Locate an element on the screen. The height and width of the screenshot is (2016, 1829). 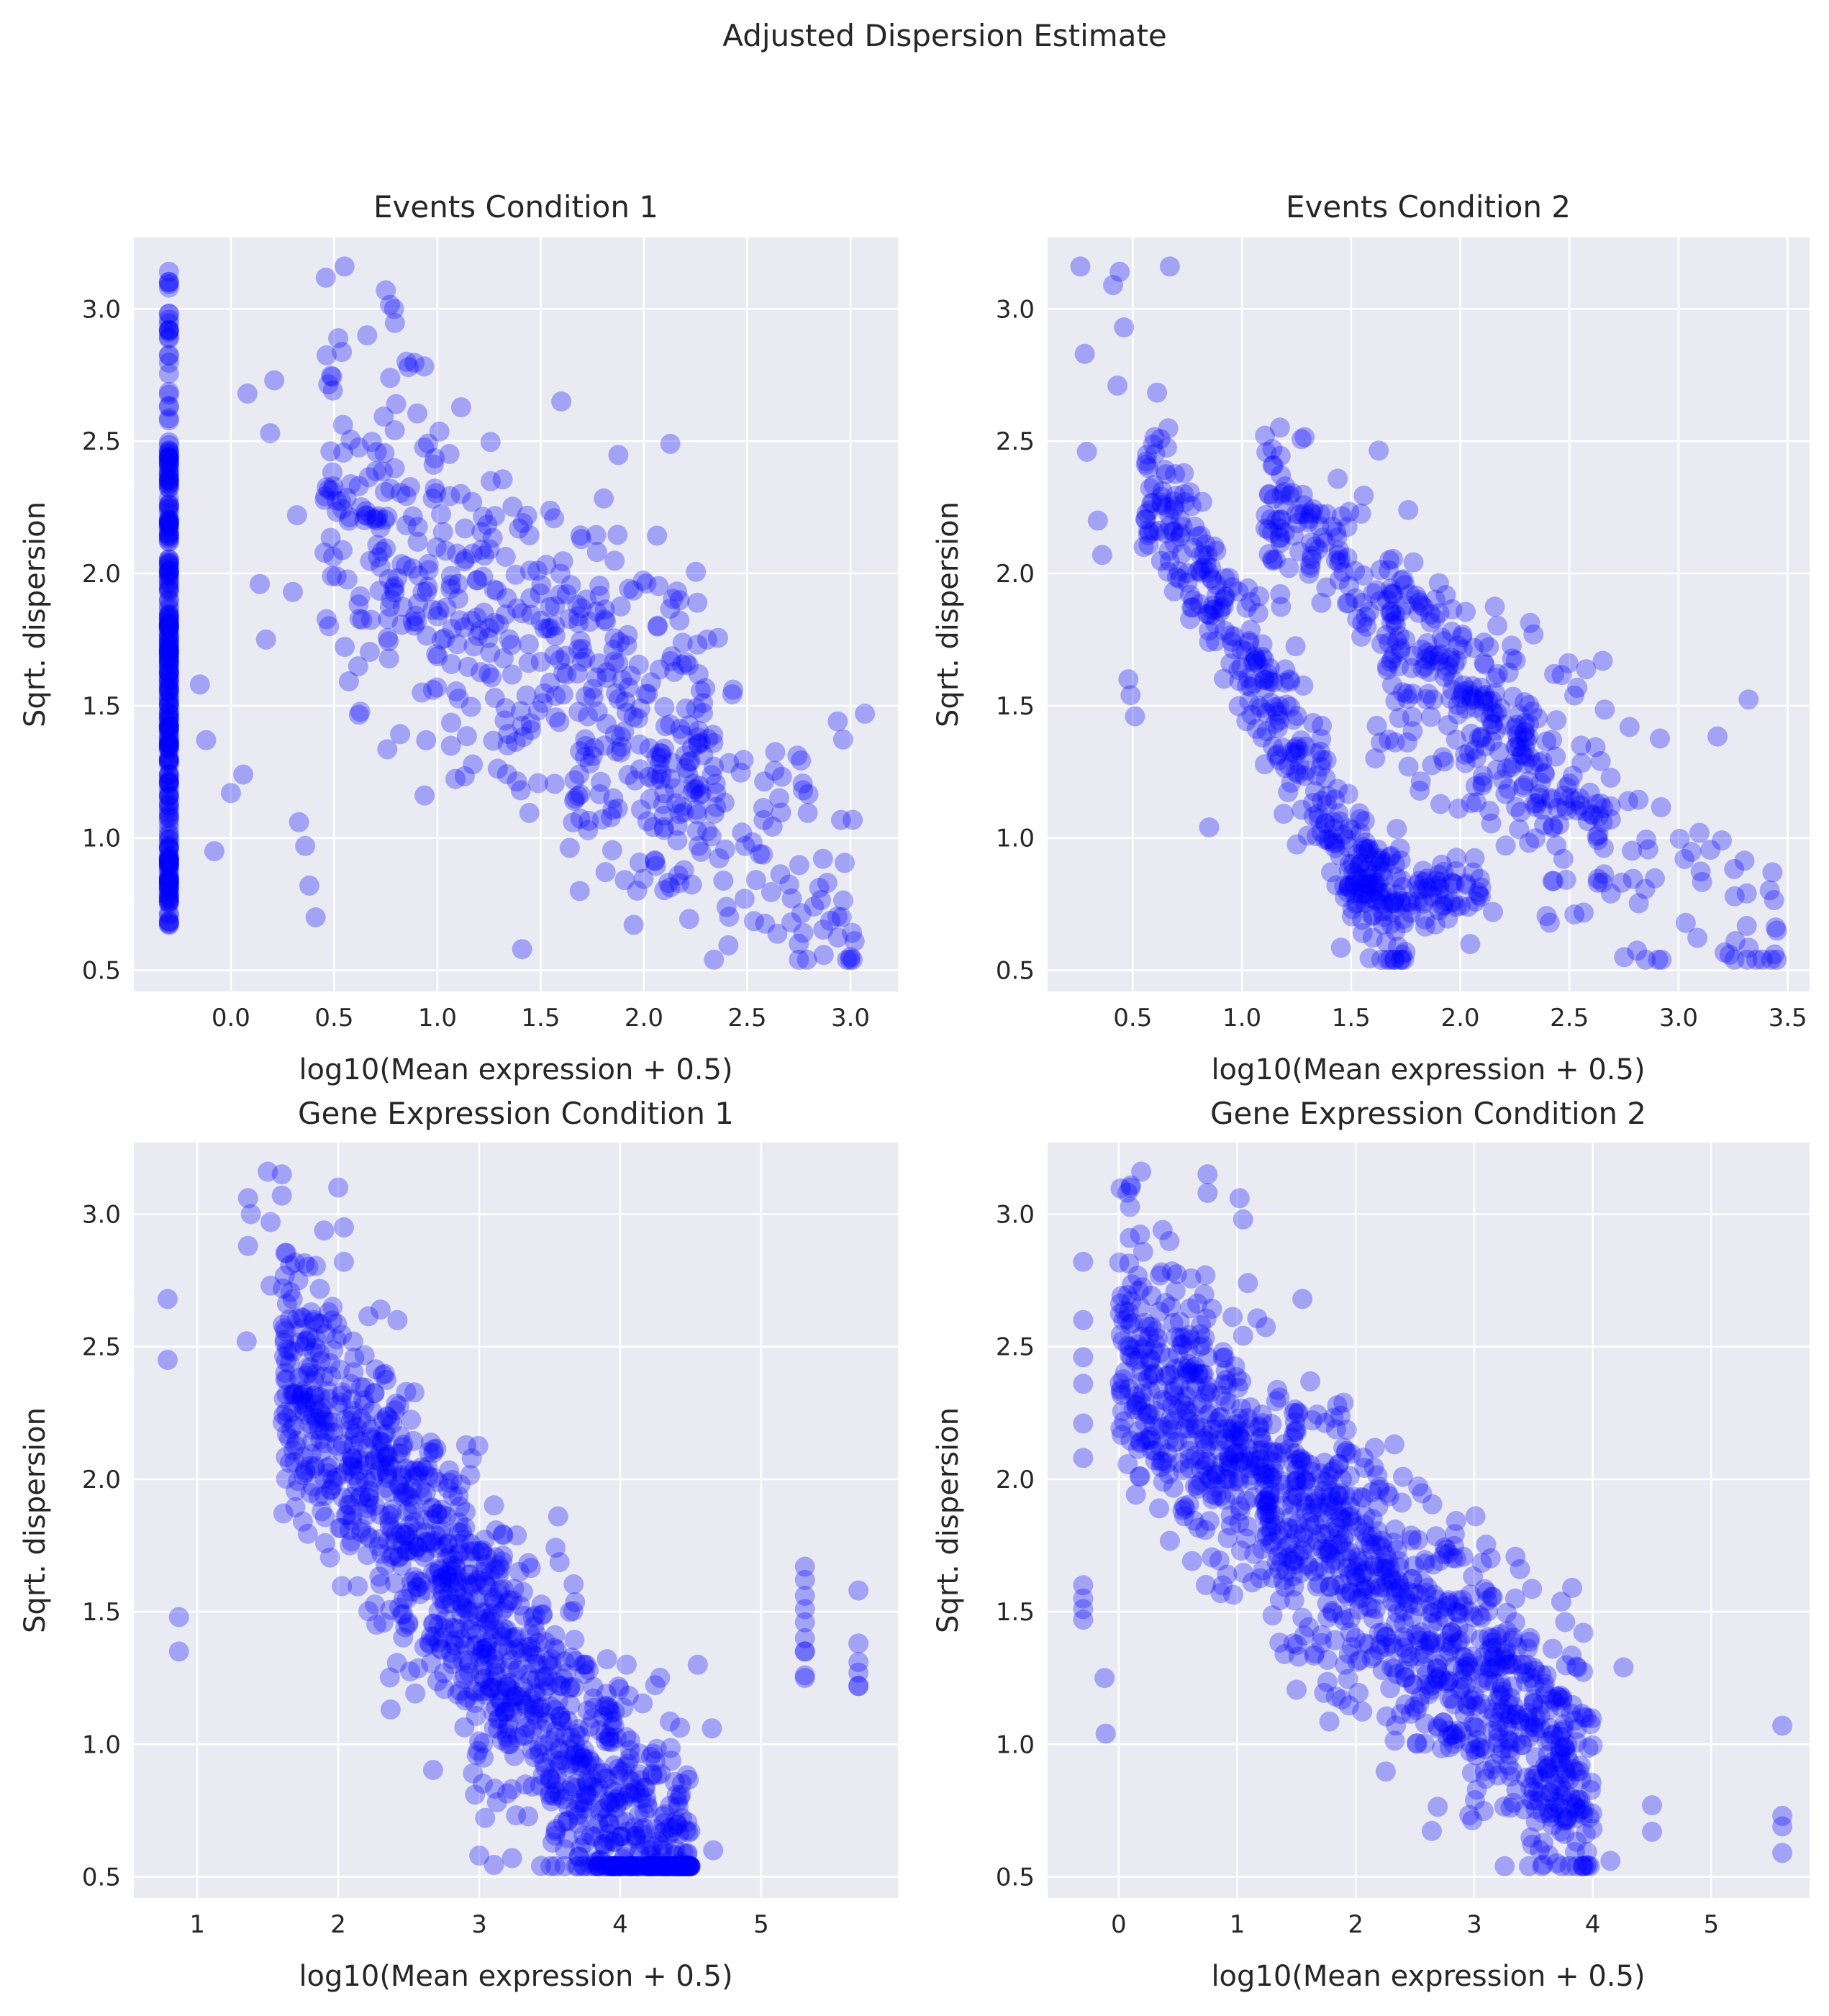
y-tick-label: 1.5 is located at coordinates (101, 706).